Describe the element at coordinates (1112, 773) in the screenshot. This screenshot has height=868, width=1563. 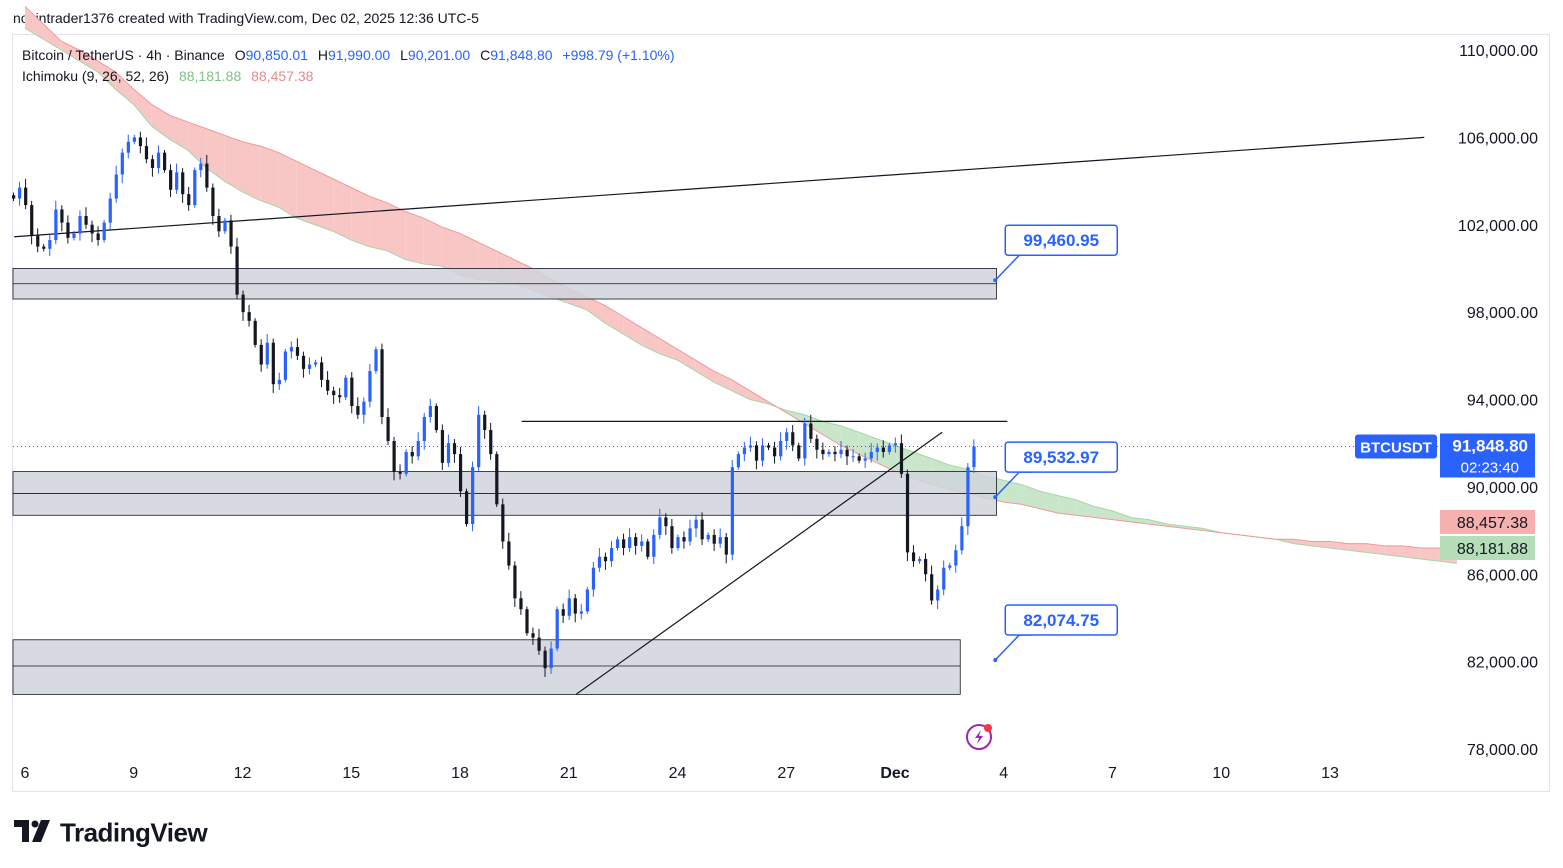
I see `x-tick-label: 7` at that location.